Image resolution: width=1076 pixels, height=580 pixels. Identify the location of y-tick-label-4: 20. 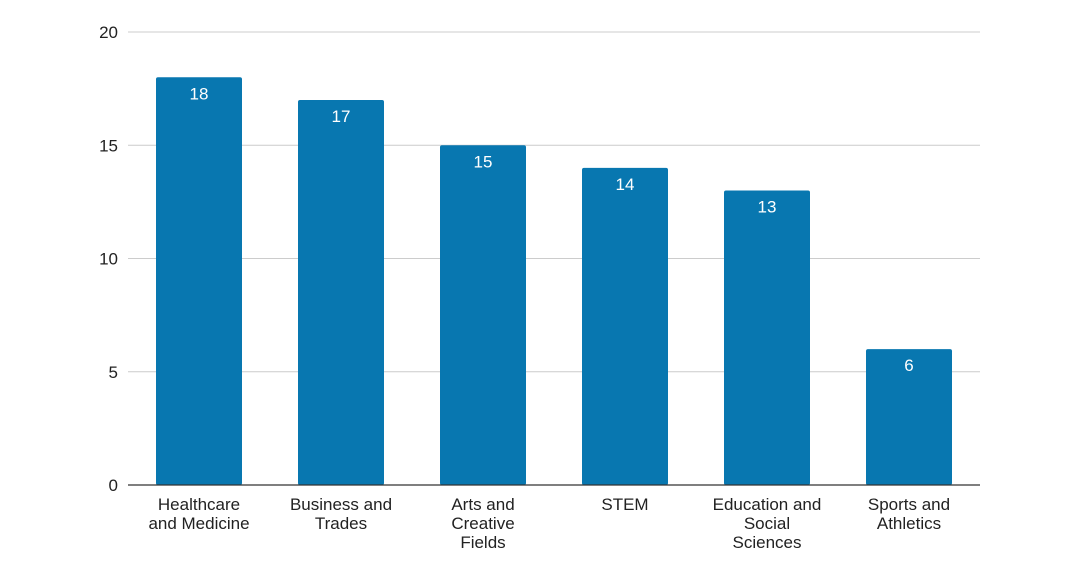
(108, 32).